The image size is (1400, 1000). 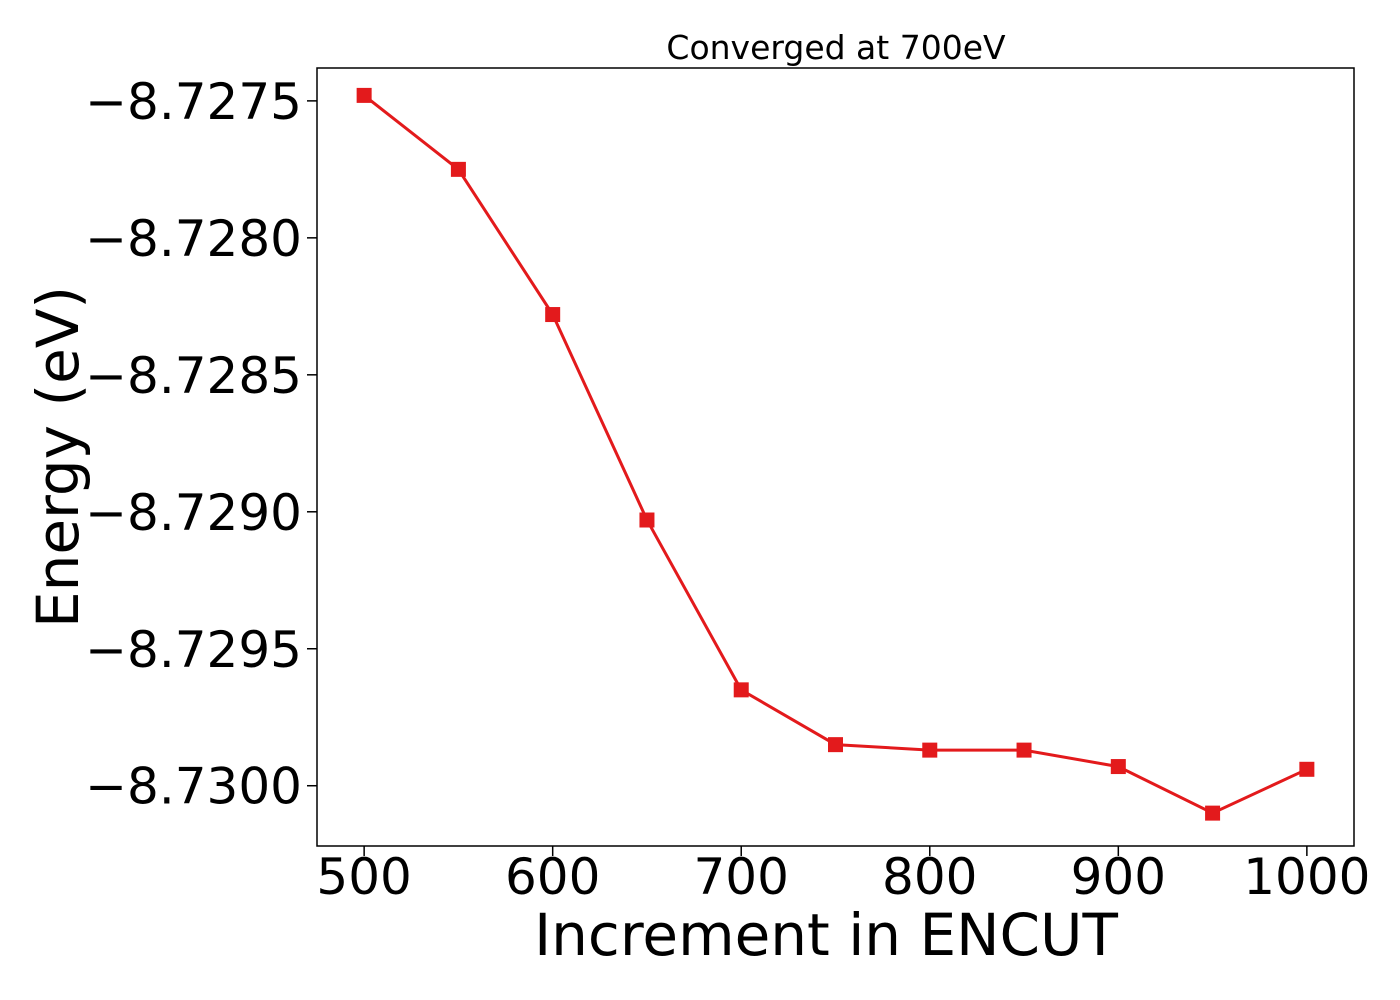 What do you see at coordinates (193, 376) in the screenshot?
I see `y-tick-label: −8.7285` at bounding box center [193, 376].